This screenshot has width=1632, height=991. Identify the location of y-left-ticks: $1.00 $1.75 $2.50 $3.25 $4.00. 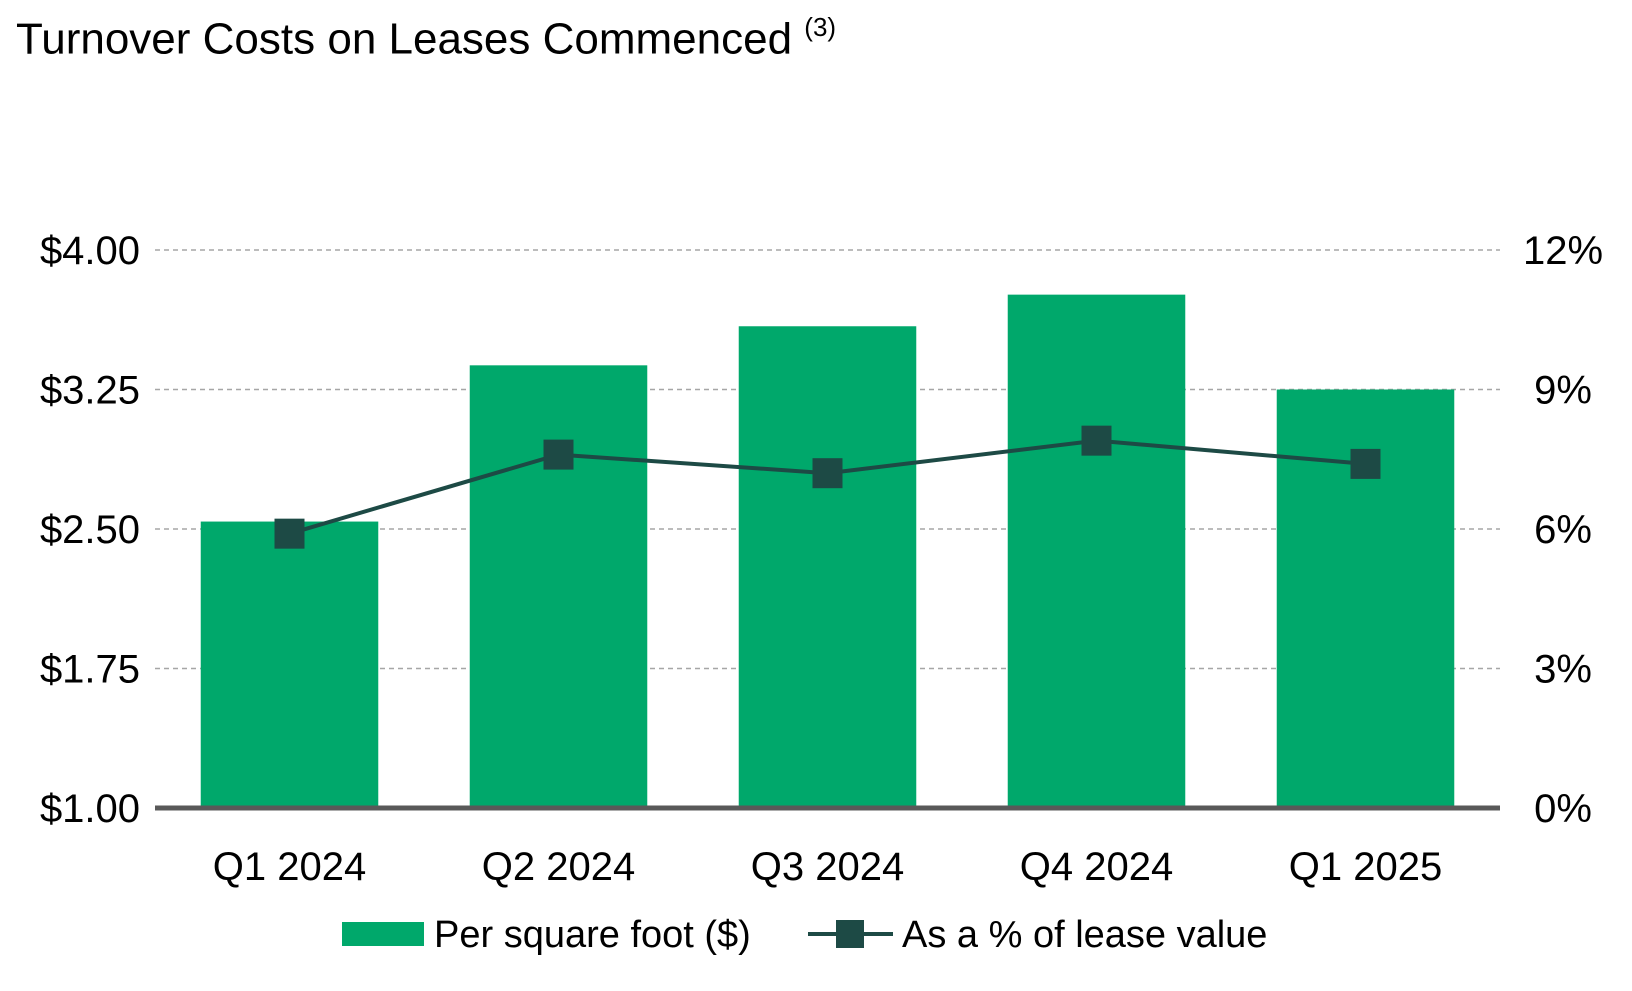
(90, 530).